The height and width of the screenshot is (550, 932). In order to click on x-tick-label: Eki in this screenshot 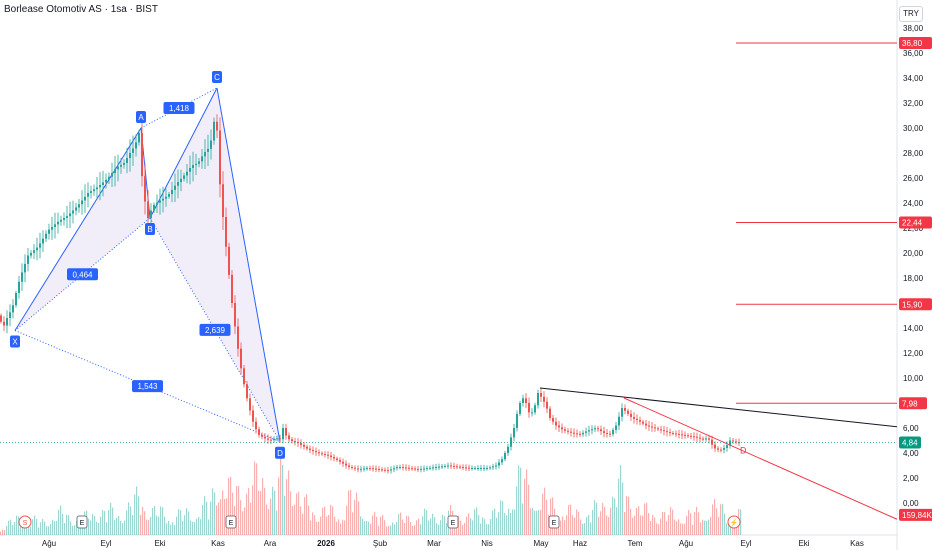, I will do `click(803, 543)`.